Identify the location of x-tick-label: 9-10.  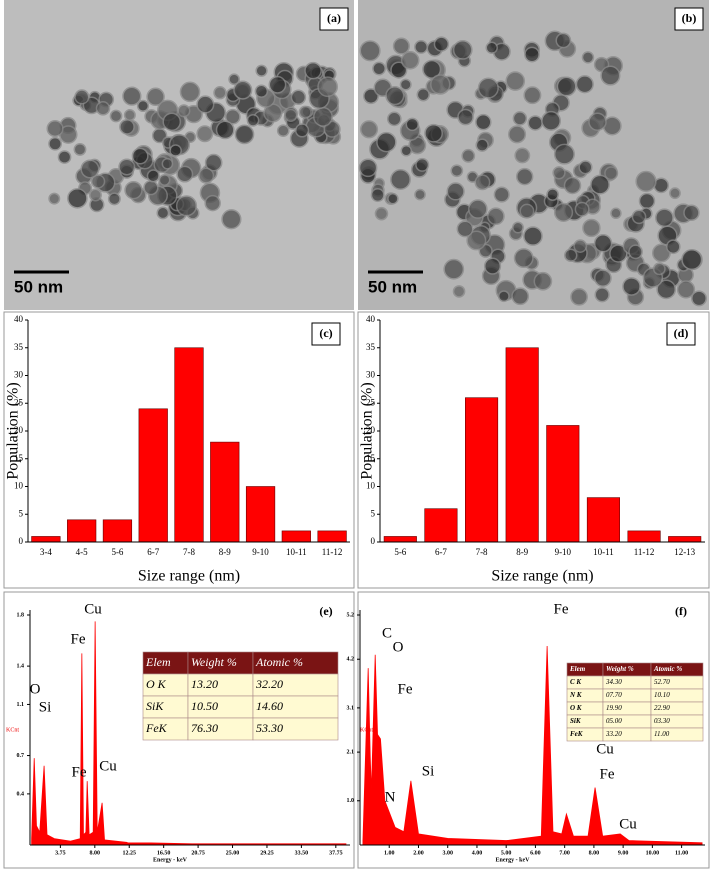
(260, 552).